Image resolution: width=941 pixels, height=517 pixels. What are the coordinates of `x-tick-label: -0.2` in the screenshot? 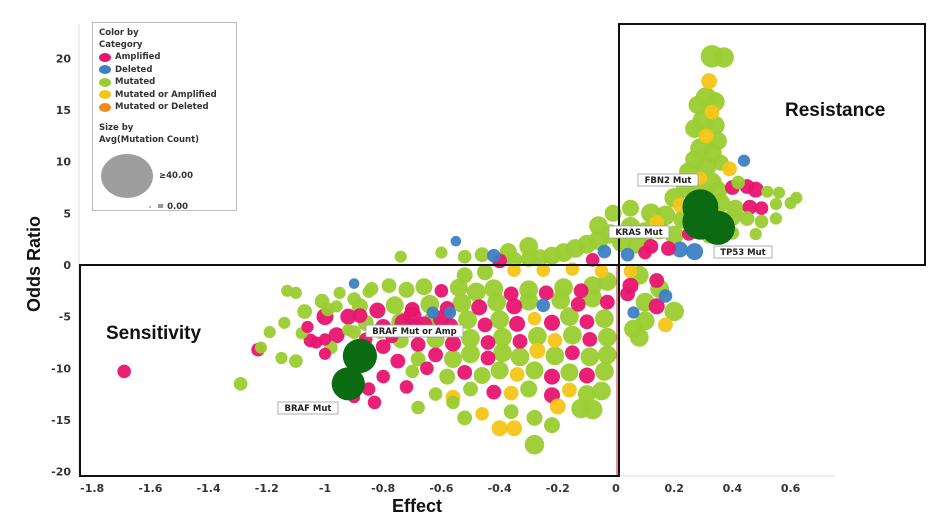 It's located at (558, 488).